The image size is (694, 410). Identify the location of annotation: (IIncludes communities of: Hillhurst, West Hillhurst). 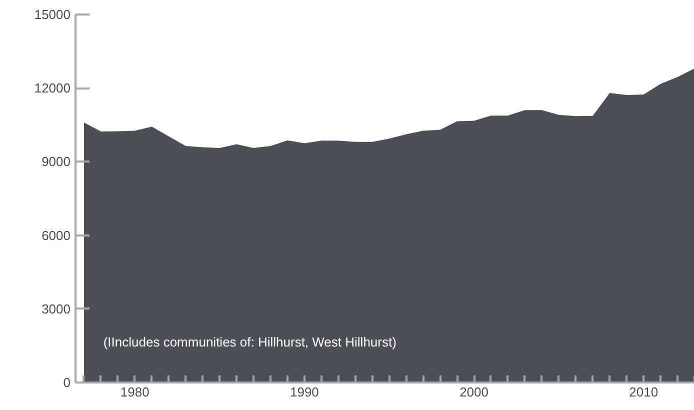
(249, 342).